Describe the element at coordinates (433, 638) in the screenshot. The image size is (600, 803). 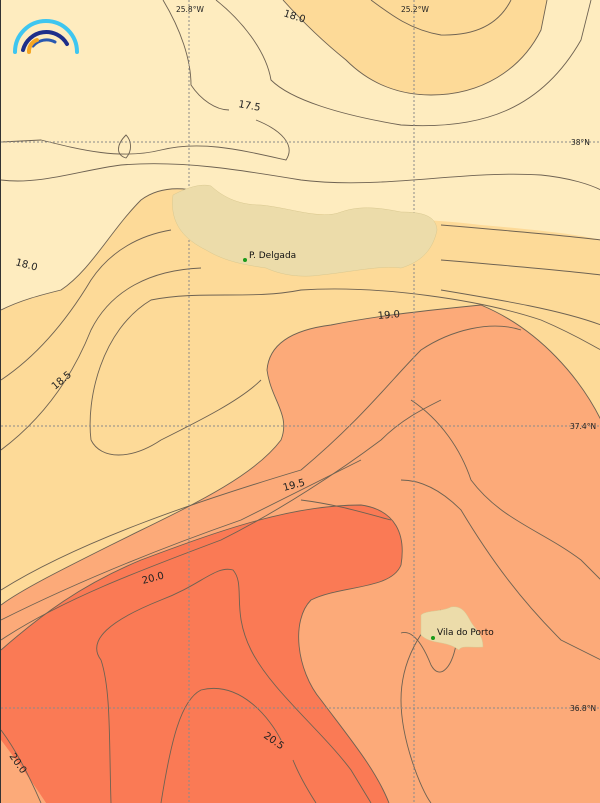
I see `vila-do-porto-marker` at that location.